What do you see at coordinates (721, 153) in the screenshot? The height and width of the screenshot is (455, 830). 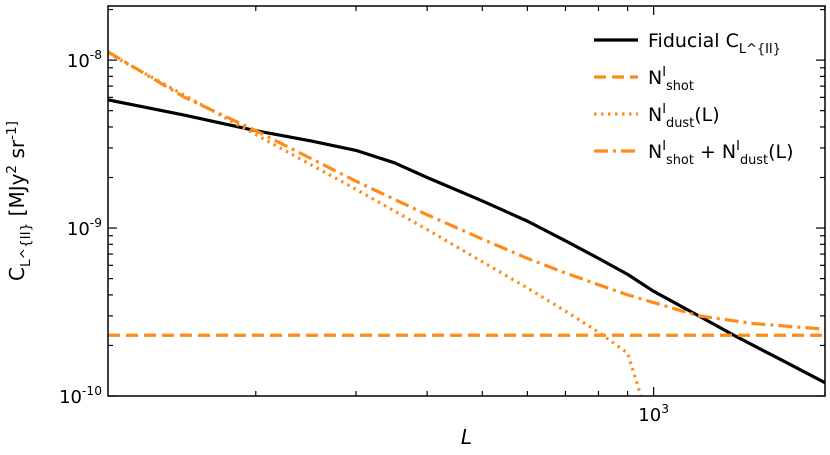 I see `legend-label-3: NIshot + NIdust(L)` at bounding box center [721, 153].